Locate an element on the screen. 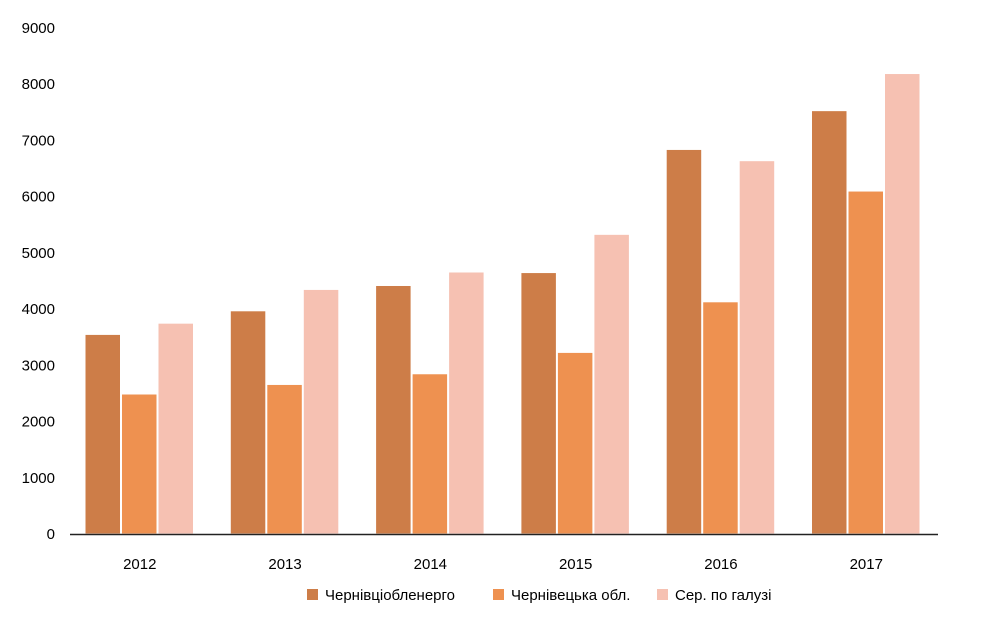 Image resolution: width=1000 pixels, height=618 pixels. x-axis-ticks: 2012 2013 2014 2015 2016 2017 is located at coordinates (503, 564).